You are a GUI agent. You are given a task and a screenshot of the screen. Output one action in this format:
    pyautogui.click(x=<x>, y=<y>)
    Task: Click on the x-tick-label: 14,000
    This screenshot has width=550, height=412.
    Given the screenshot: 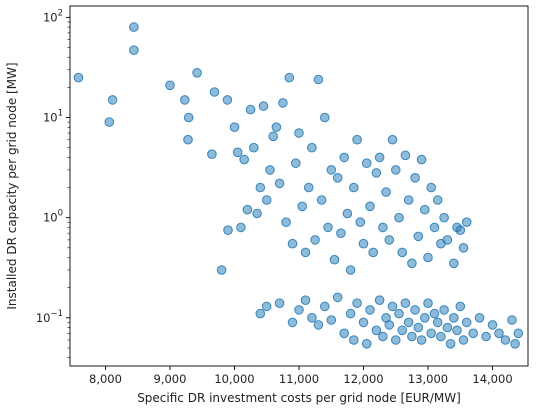 What is the action you would take?
    pyautogui.click(x=492, y=379)
    